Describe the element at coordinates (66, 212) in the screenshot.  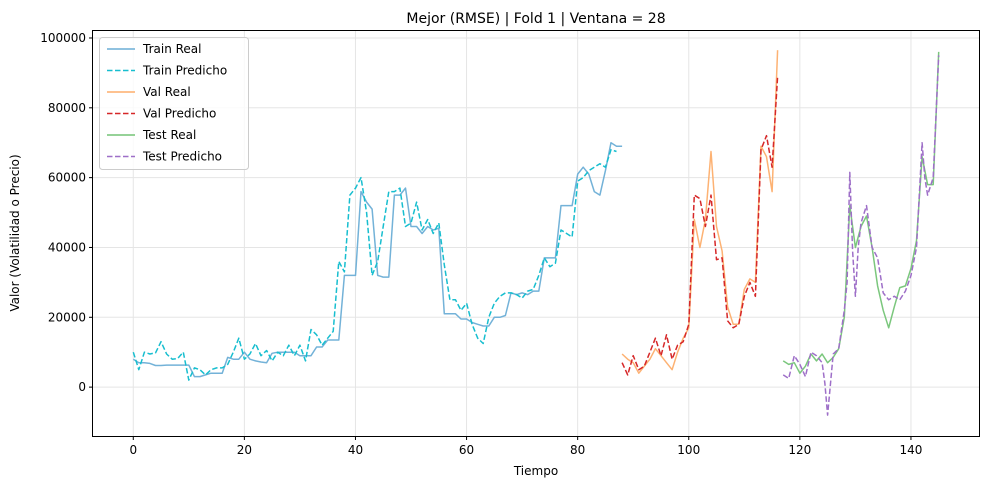
I see `y-axis: 0 20000 40000 60000 80000 100000` at that location.